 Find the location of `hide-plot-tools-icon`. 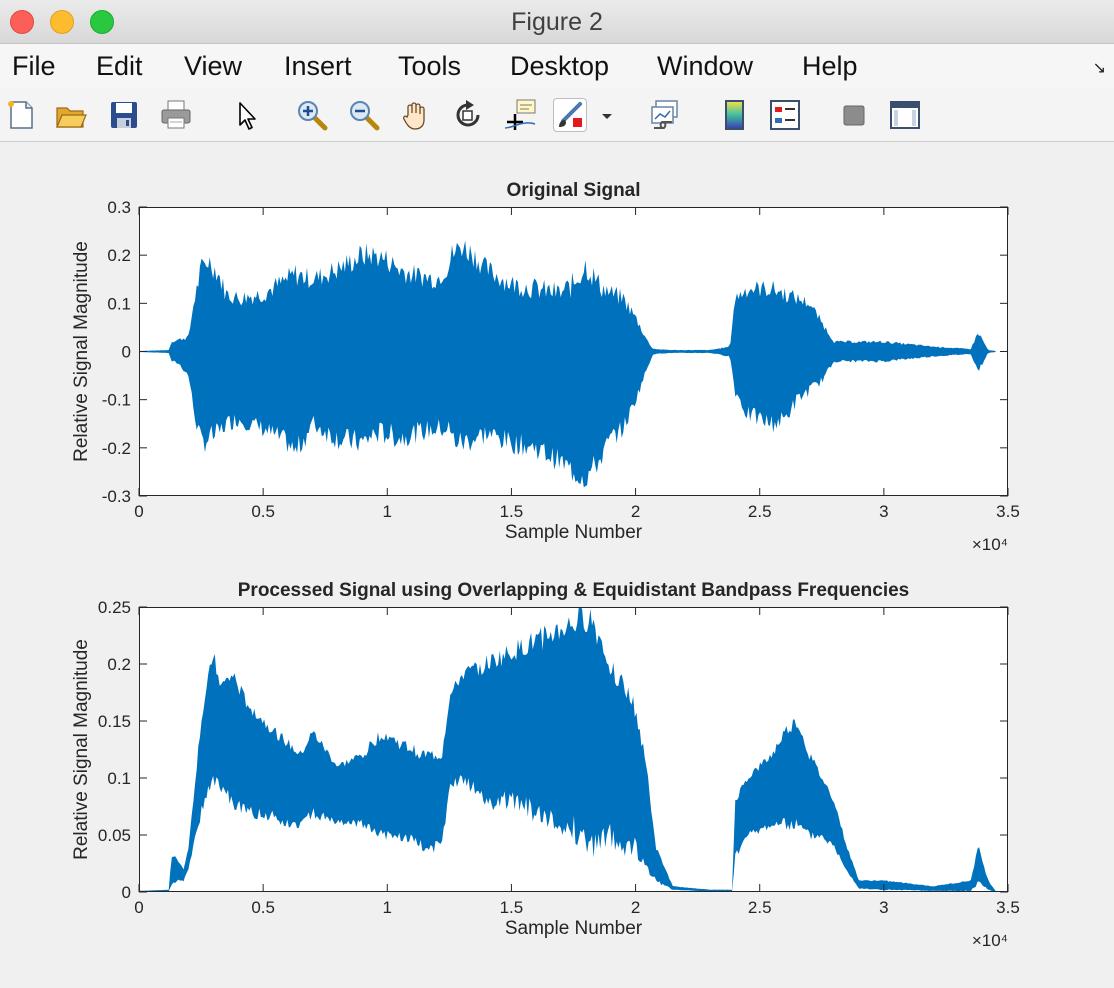

hide-plot-tools-icon is located at coordinates (854, 115).